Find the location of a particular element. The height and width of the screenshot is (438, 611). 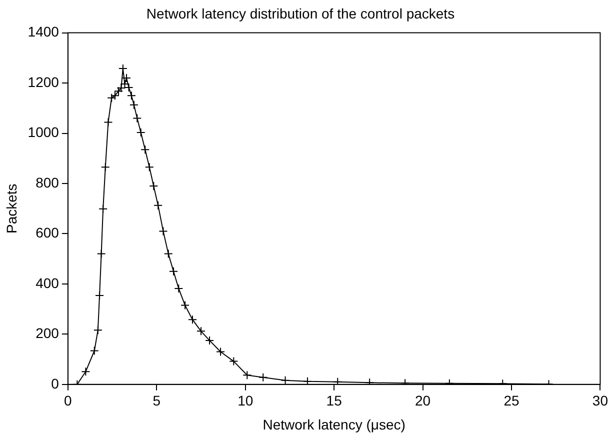

y-tick-label: 400 is located at coordinates (48, 282).